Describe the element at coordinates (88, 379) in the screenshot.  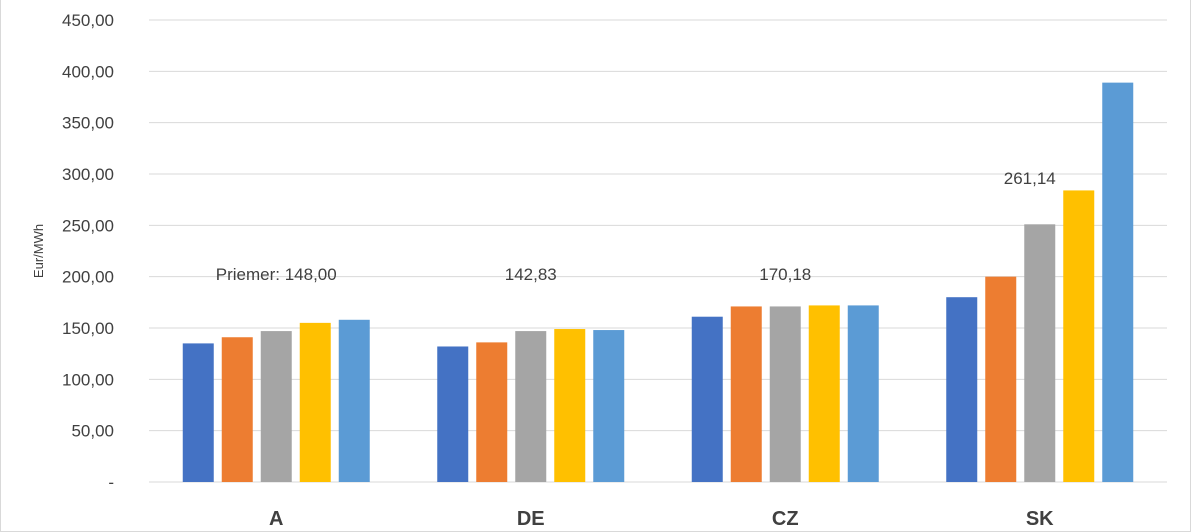
I see `y-tick-label: 100,00` at that location.